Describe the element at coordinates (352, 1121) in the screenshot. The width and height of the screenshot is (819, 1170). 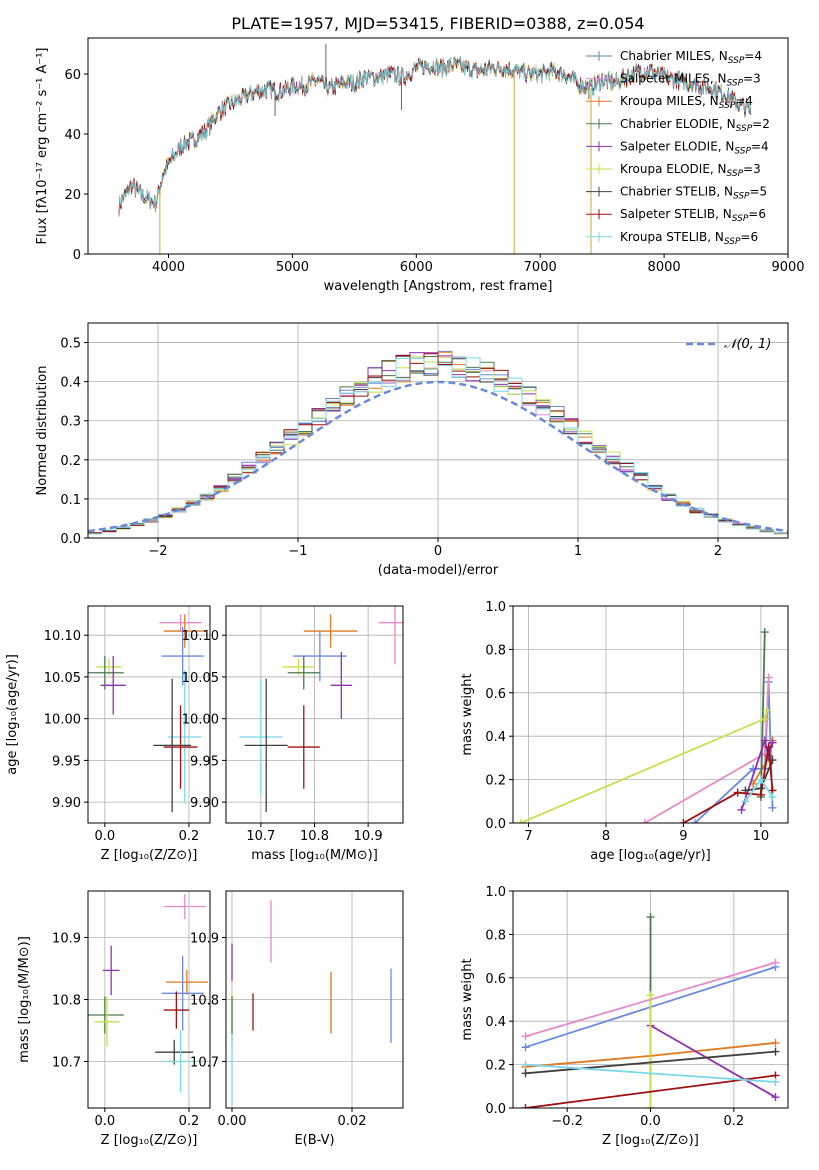
I see `x-tick-label: 0.02` at that location.